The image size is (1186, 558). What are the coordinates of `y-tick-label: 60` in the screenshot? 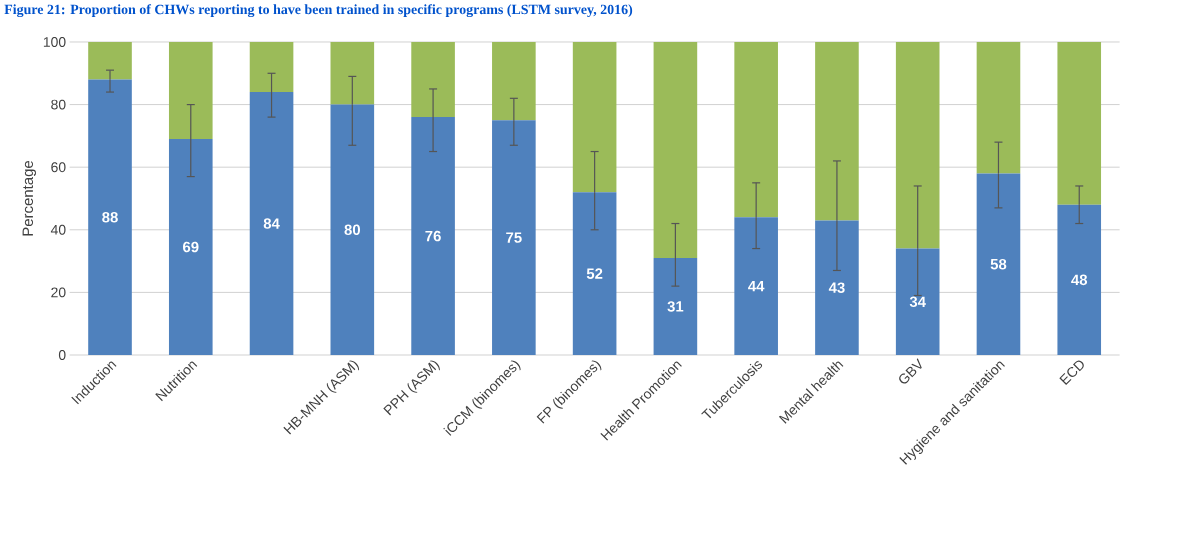 It's located at (58, 167).